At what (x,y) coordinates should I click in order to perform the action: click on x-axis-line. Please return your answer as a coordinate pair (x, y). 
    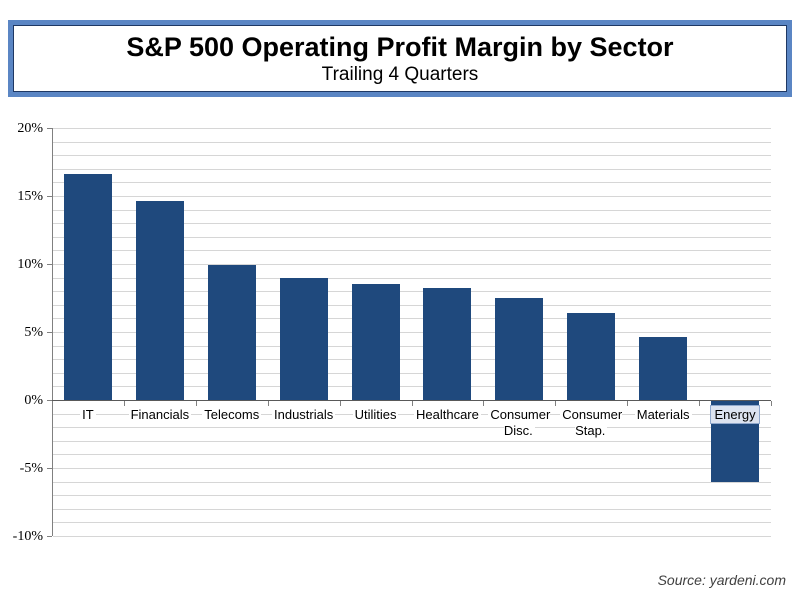
    Looking at the image, I should click on (411, 400).